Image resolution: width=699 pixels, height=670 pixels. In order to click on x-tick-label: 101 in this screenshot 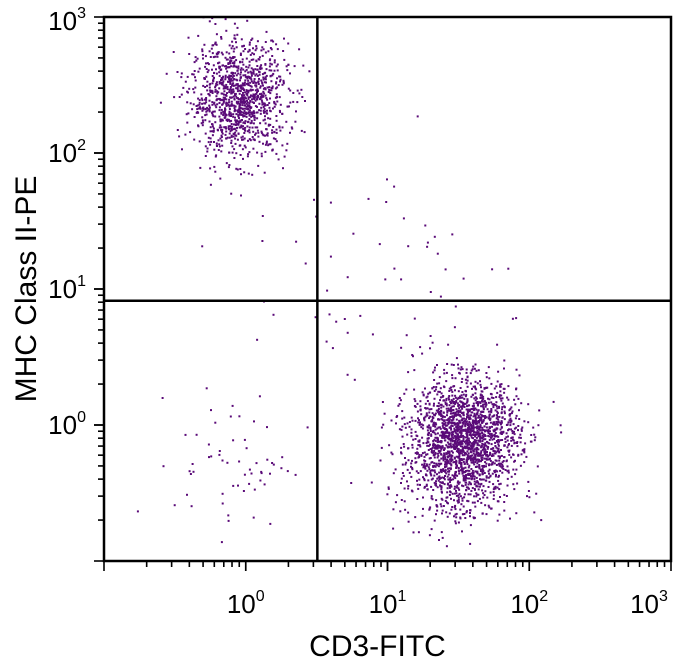, I will do `click(388, 603)`.